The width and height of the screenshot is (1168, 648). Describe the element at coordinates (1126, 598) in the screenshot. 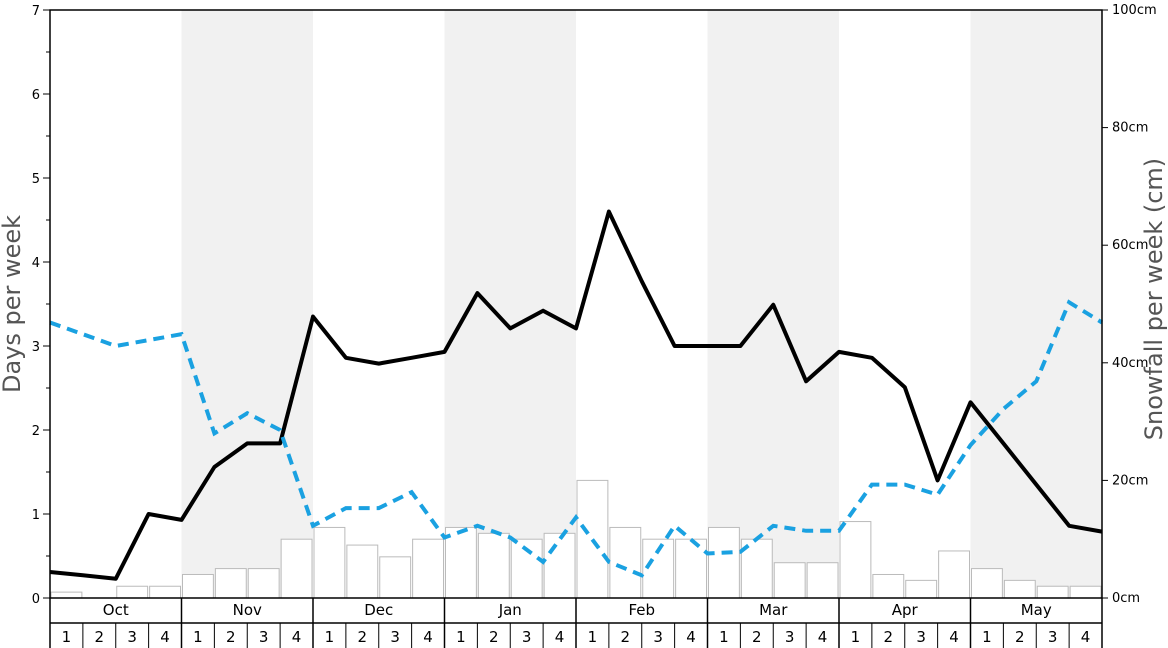

I see `right-tick-label: 0cm` at that location.